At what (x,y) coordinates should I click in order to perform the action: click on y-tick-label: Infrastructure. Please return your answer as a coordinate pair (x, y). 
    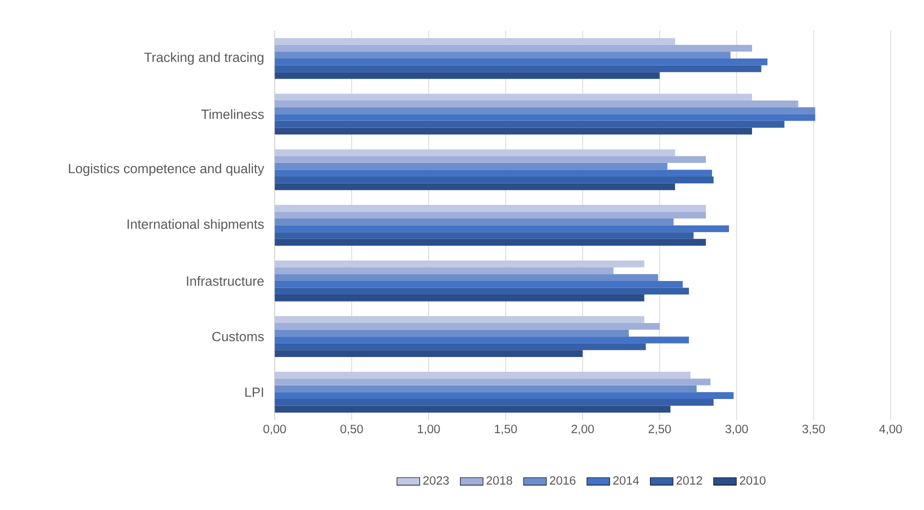
    Looking at the image, I should click on (225, 281).